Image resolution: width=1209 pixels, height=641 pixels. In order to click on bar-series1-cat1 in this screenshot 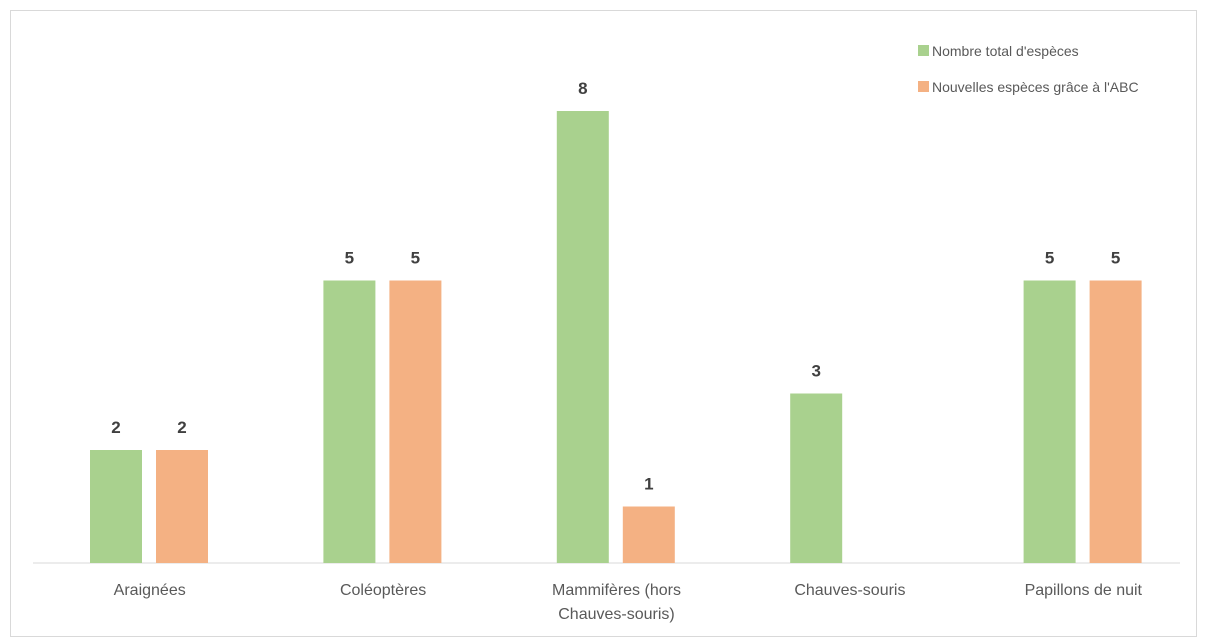, I will do `click(116, 506)`.